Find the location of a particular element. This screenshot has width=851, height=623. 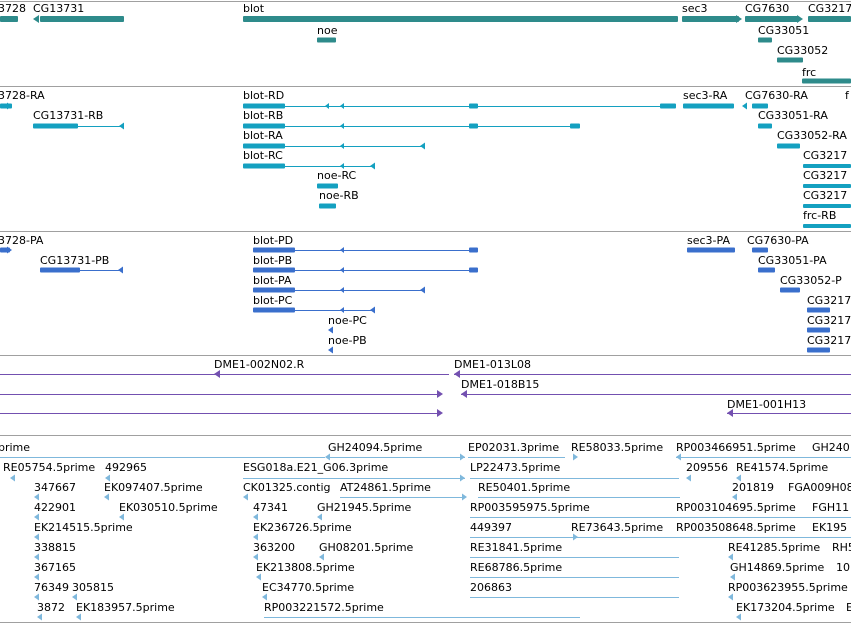

est-track-feature-gh21945-5prime: GH21945.5prime is located at coordinates (364, 511).